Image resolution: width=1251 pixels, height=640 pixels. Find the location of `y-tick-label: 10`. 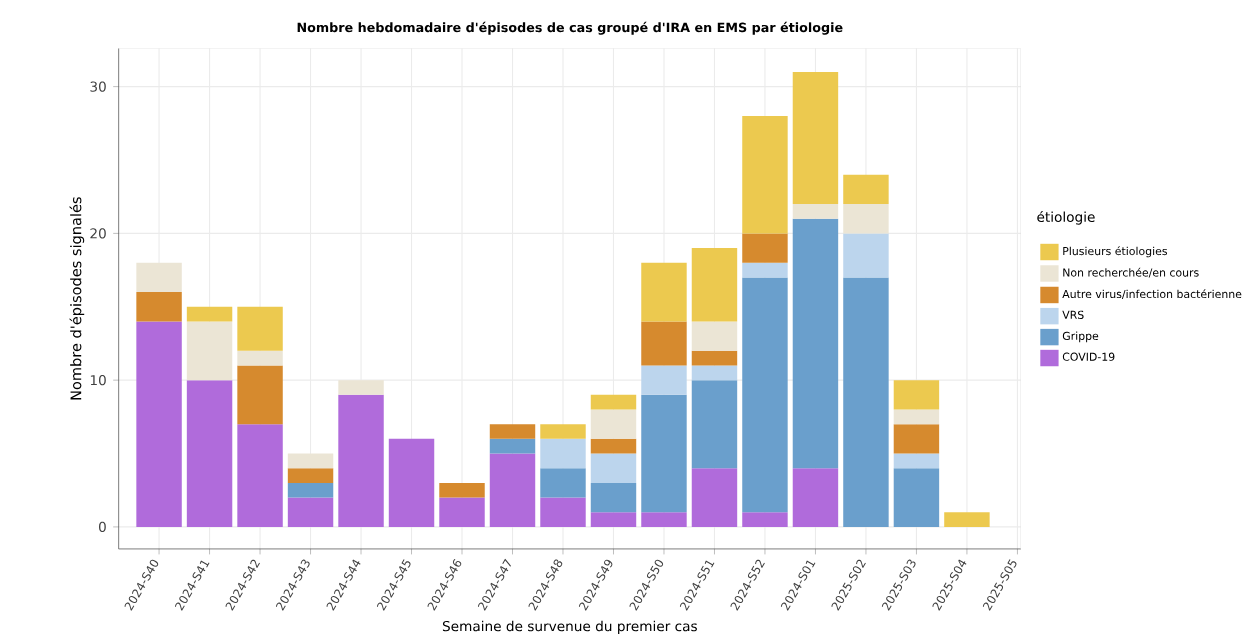

y-tick-label: 10 is located at coordinates (98, 380).